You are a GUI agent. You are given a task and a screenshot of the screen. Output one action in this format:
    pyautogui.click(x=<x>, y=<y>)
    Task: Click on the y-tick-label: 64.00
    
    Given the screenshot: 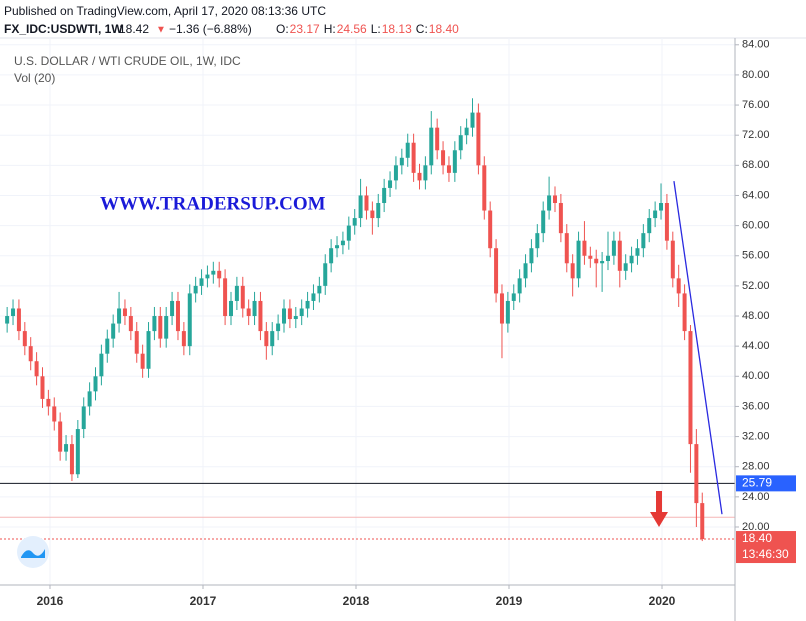 What is the action you would take?
    pyautogui.click(x=756, y=195)
    